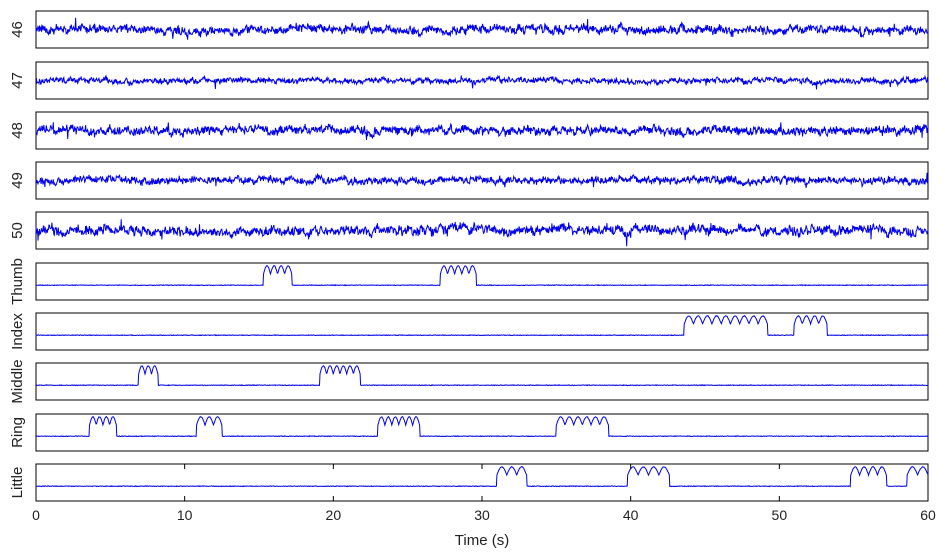  I want to click on signal-trace-Index, so click(482, 325).